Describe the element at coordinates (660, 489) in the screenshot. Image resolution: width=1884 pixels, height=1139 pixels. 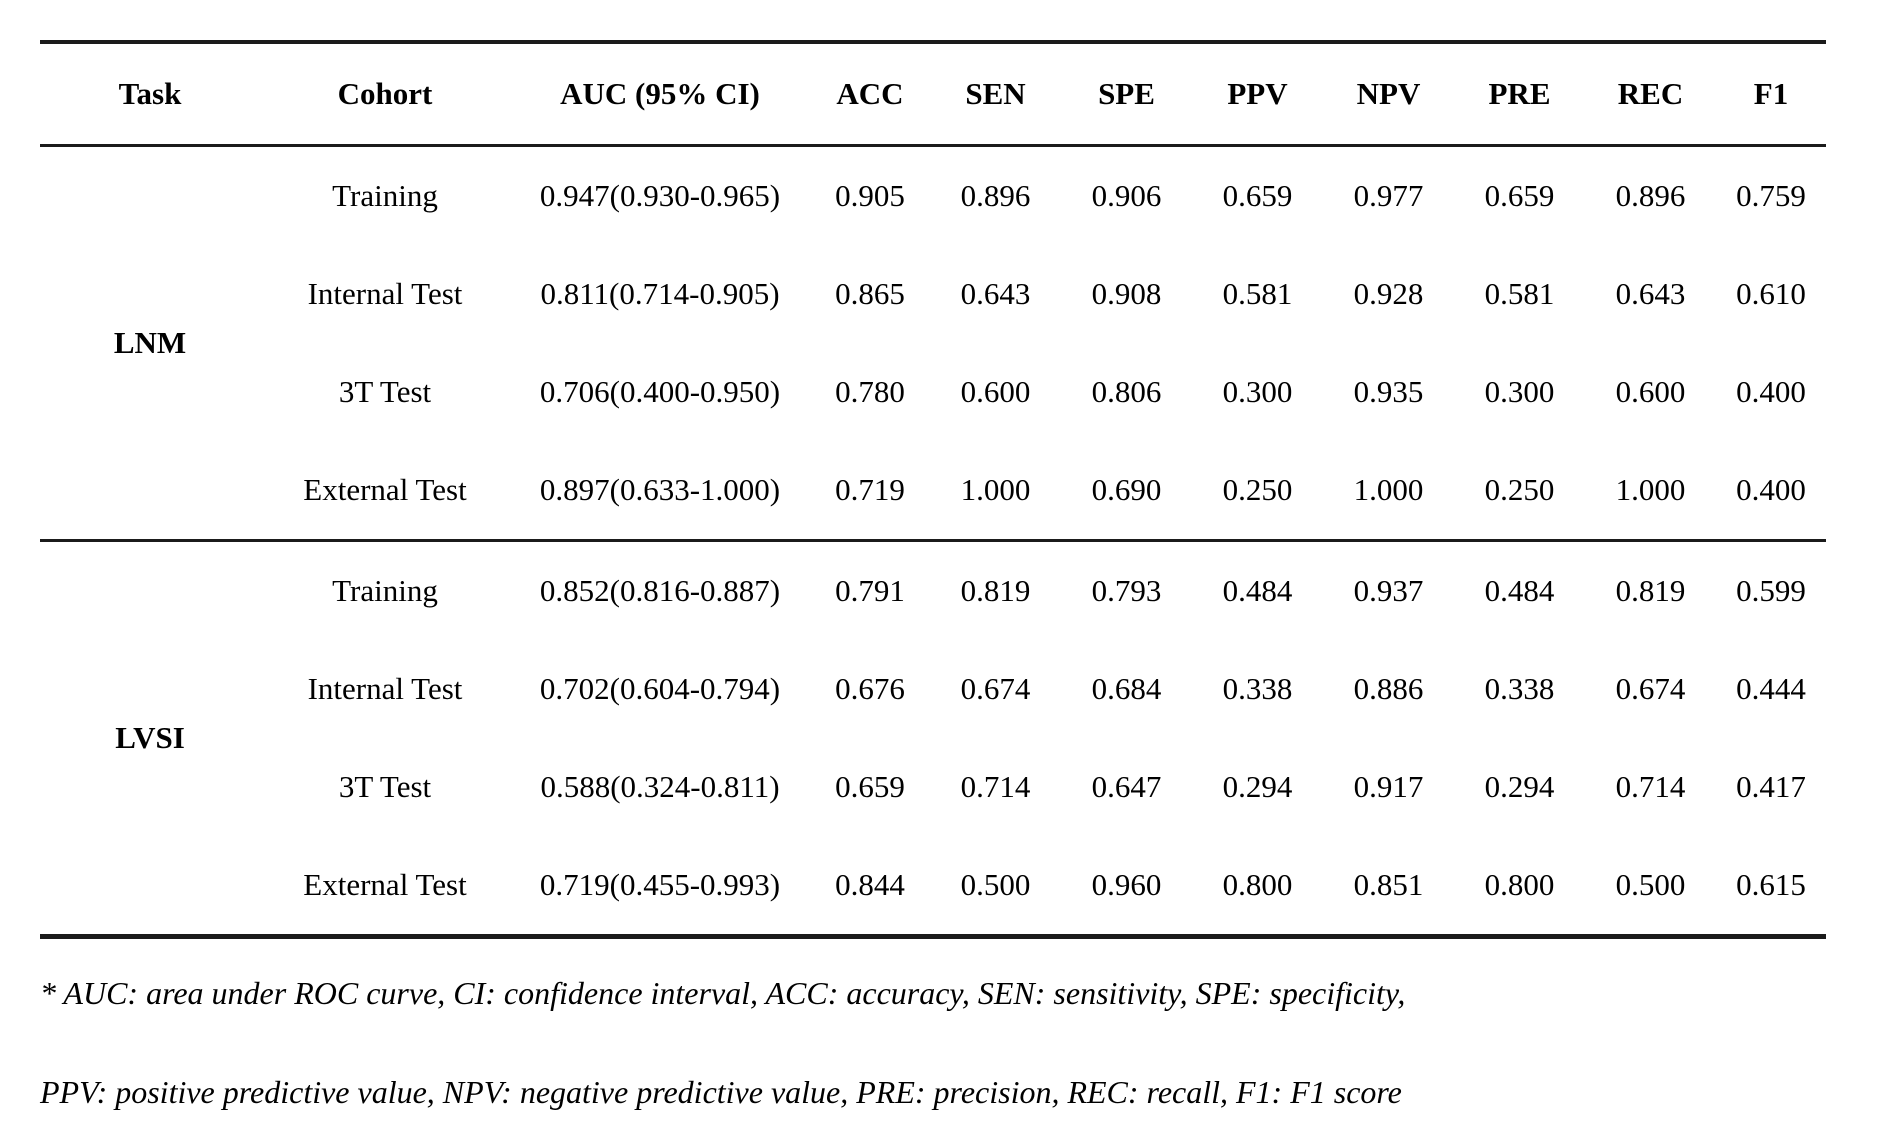
I see `metric-cell: 0.897(0.633-1.000)` at that location.